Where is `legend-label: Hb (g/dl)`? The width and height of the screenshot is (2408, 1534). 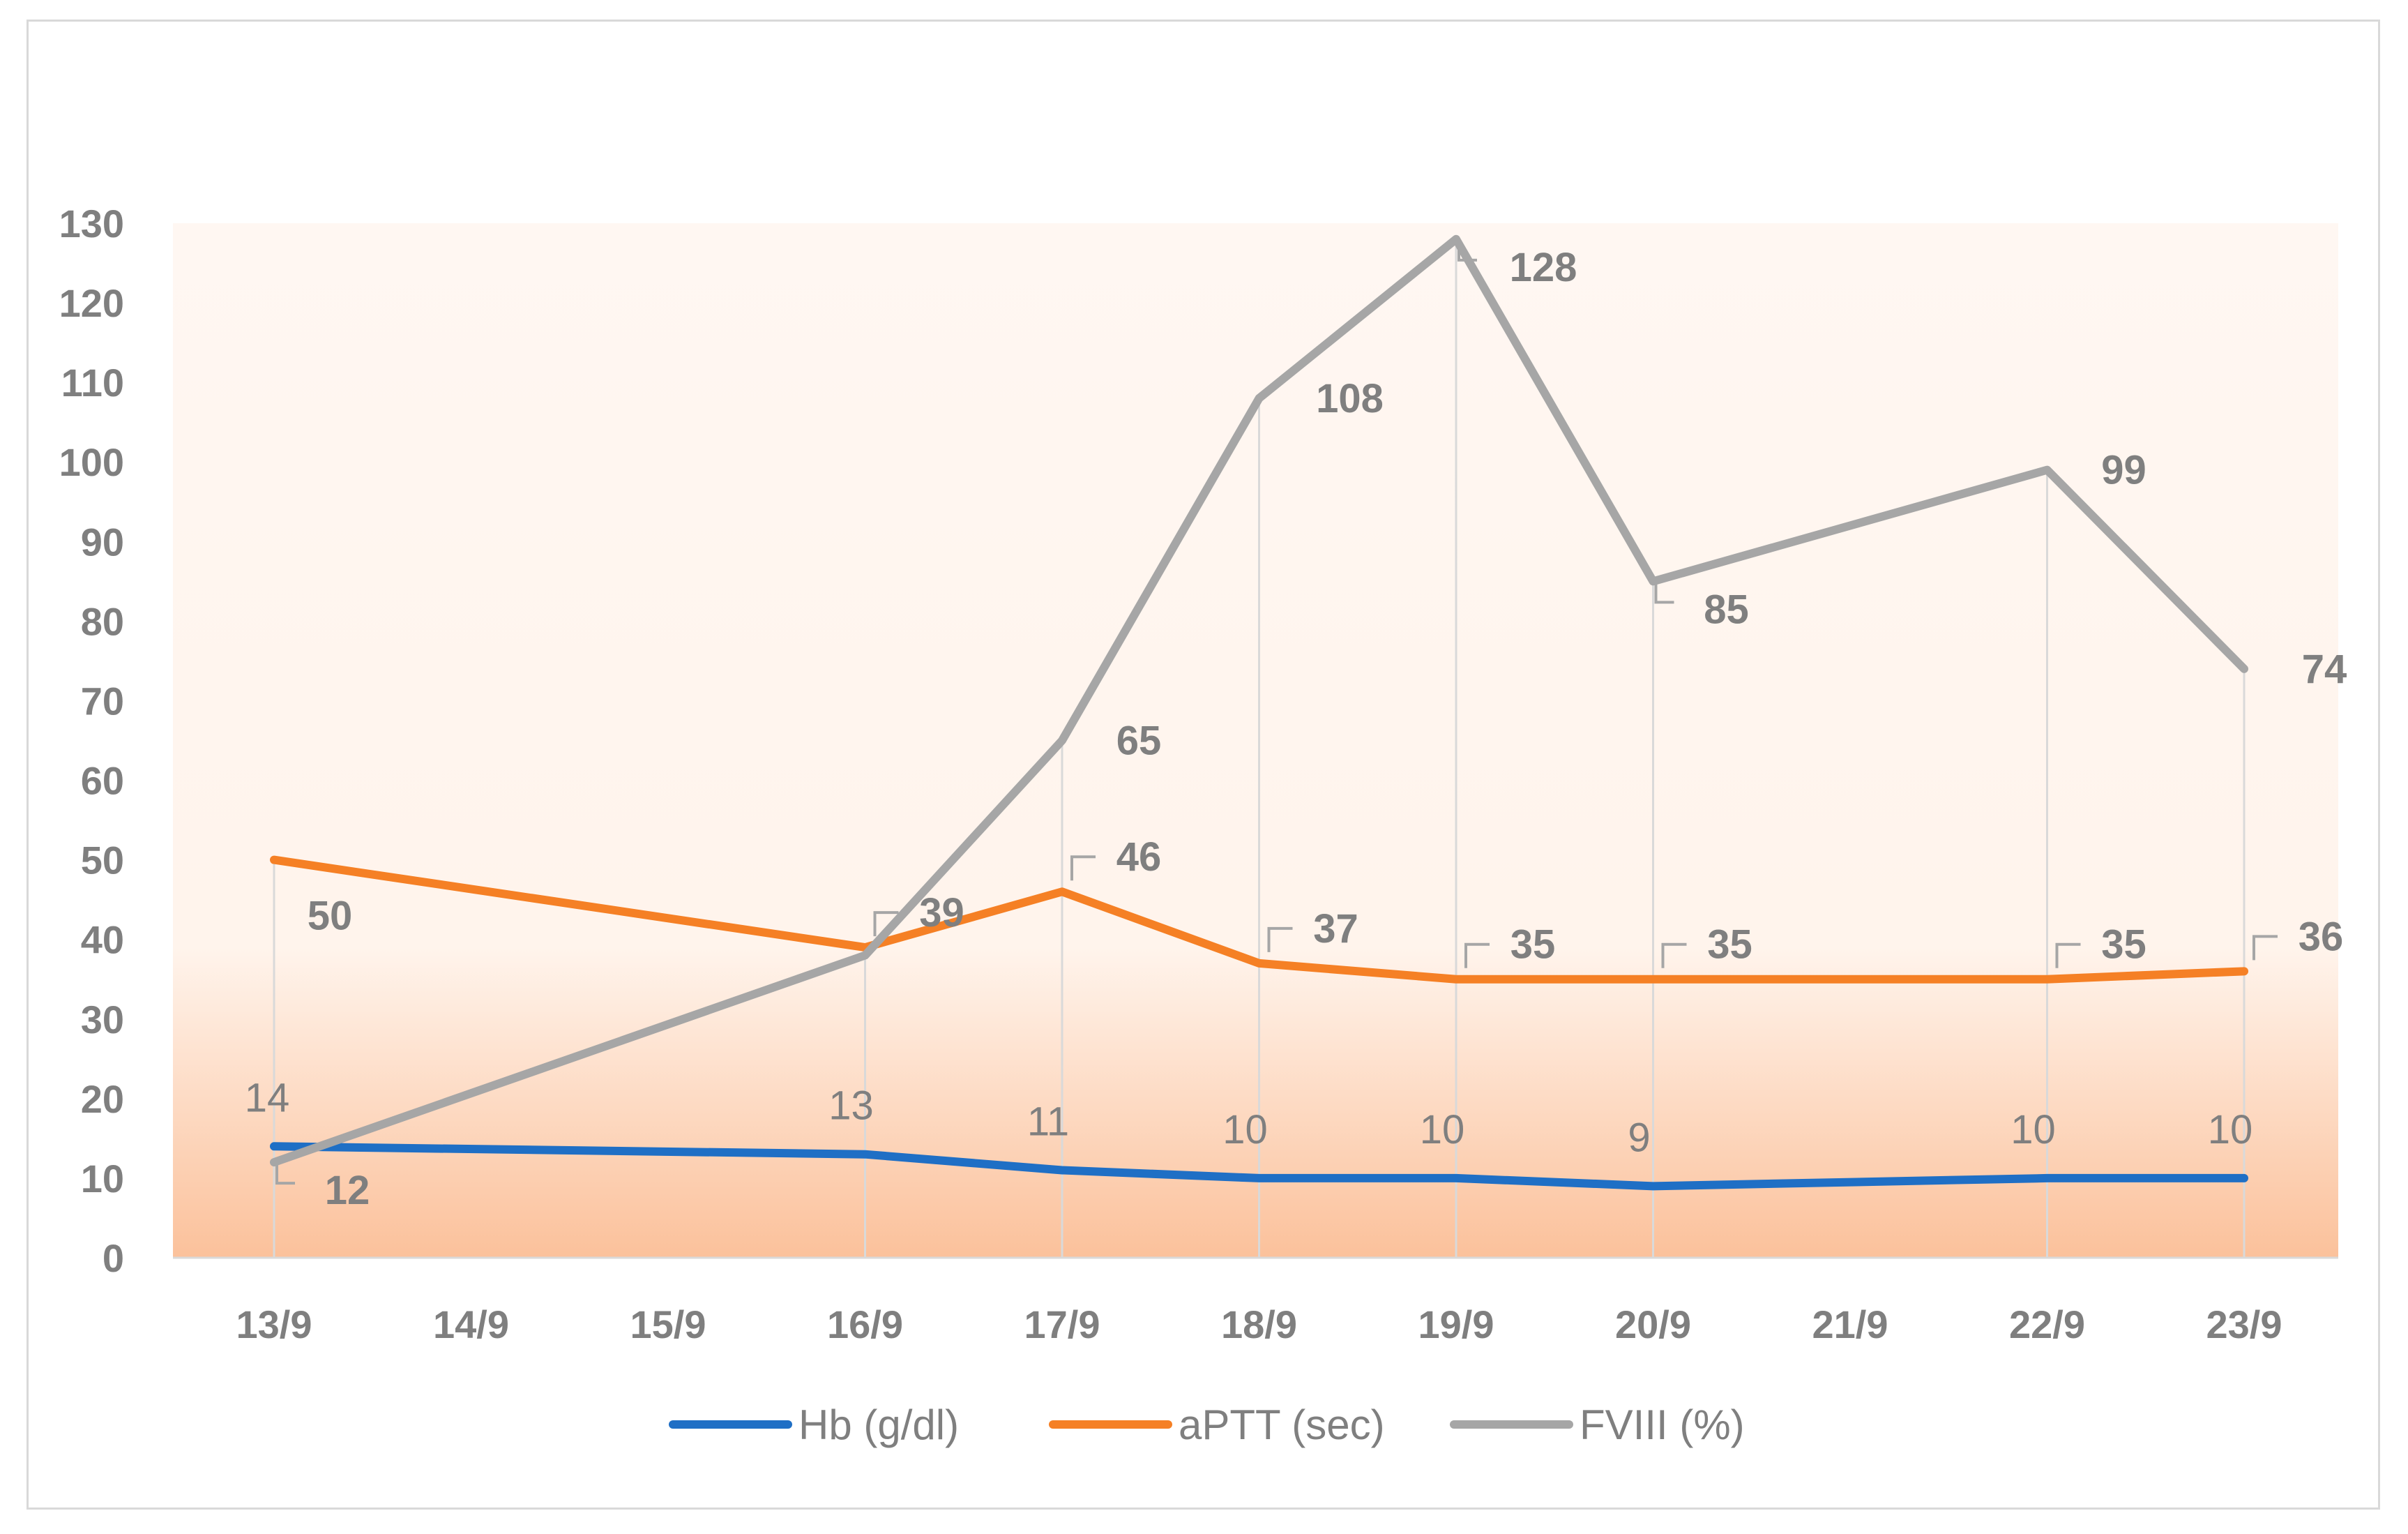 legend-label: Hb (g/dl) is located at coordinates (878, 1425).